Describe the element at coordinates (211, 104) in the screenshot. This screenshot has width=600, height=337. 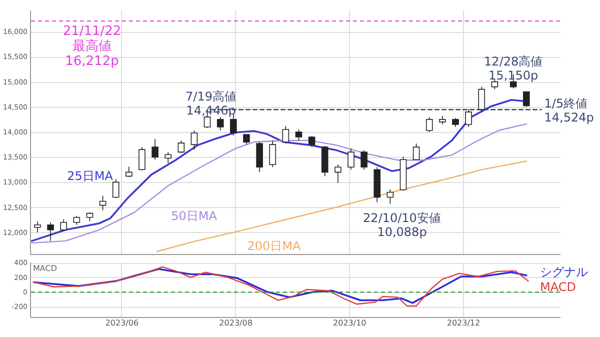
I see `annotation: 7/19高値 14,446p` at that location.